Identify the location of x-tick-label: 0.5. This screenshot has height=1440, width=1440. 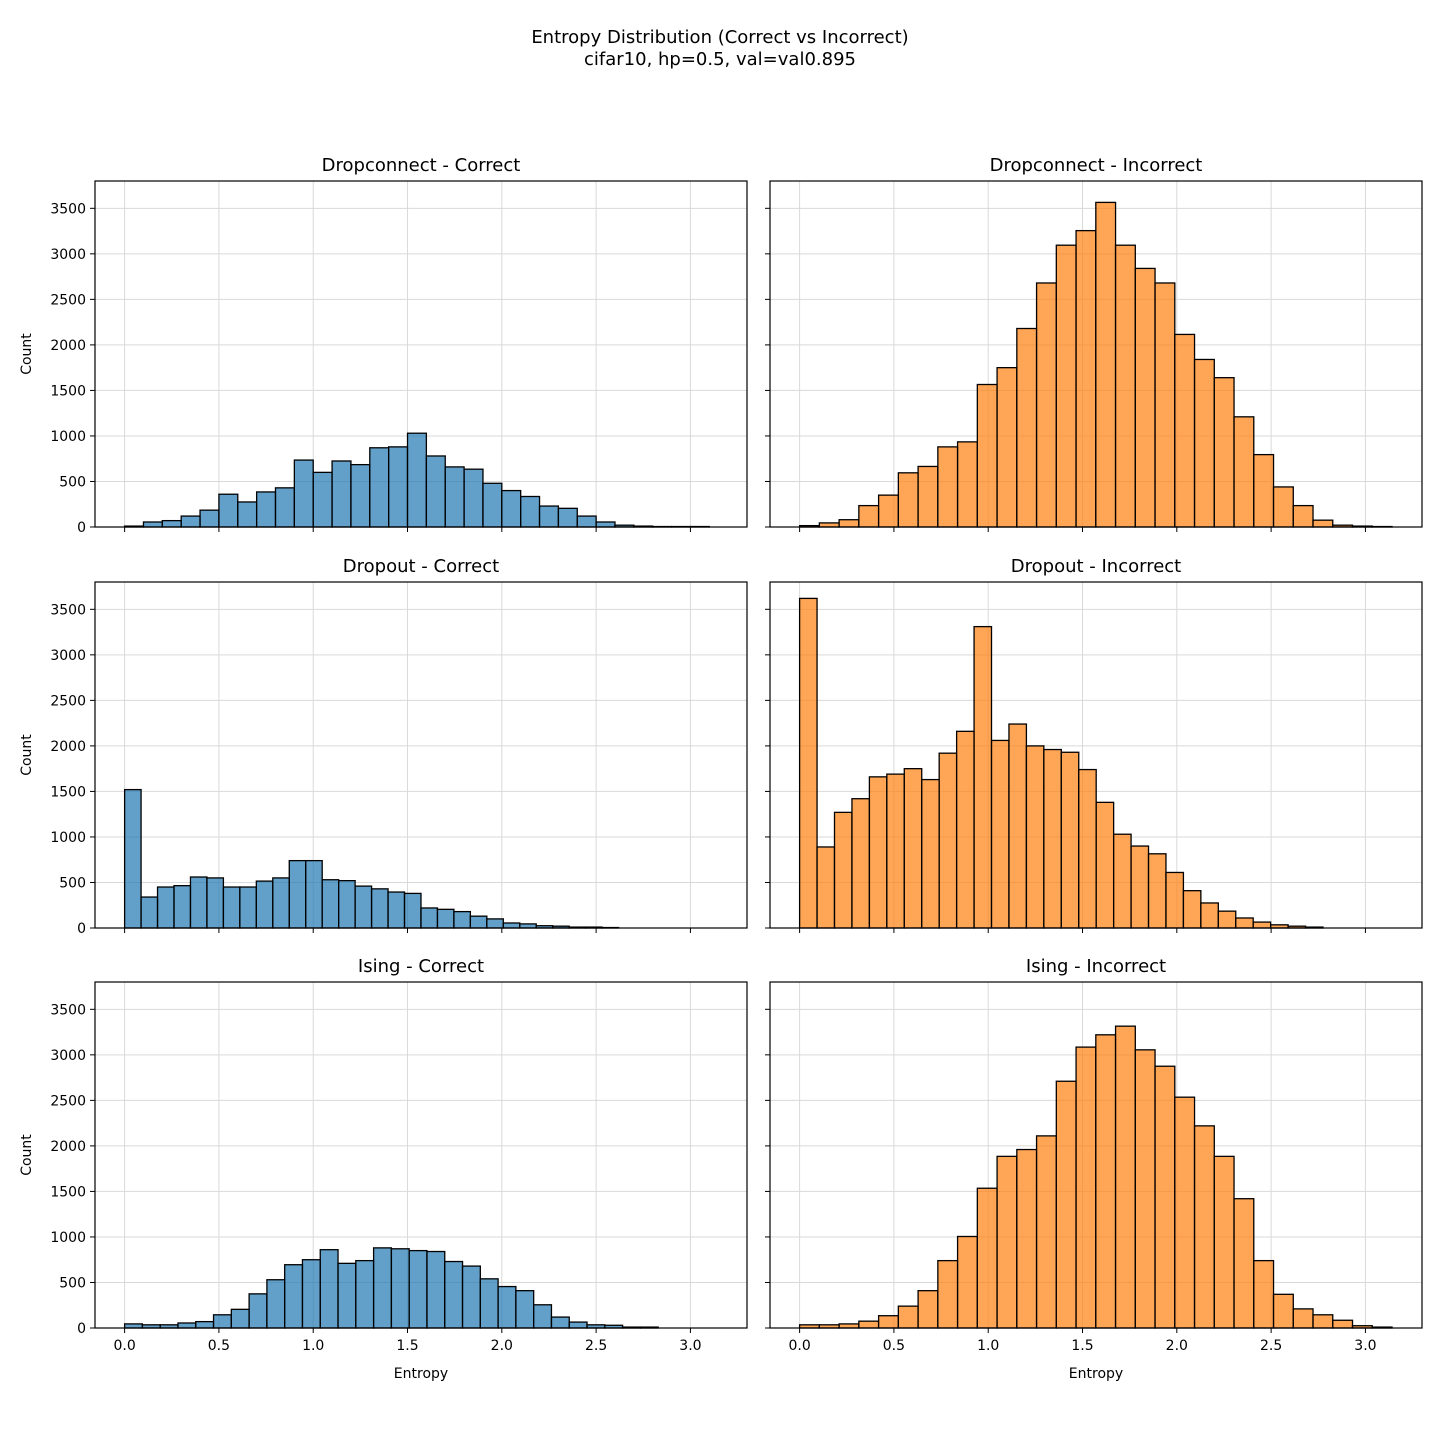
(219, 1346).